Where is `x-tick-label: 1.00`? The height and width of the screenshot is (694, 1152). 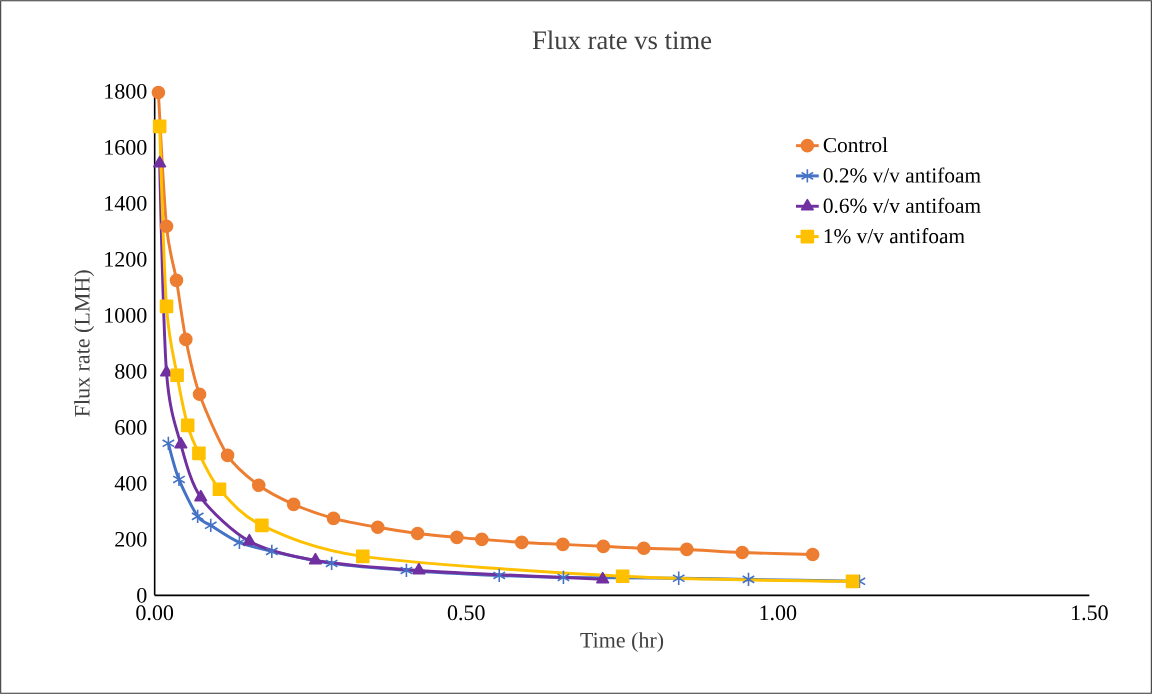 x-tick-label: 1.00 is located at coordinates (778, 613).